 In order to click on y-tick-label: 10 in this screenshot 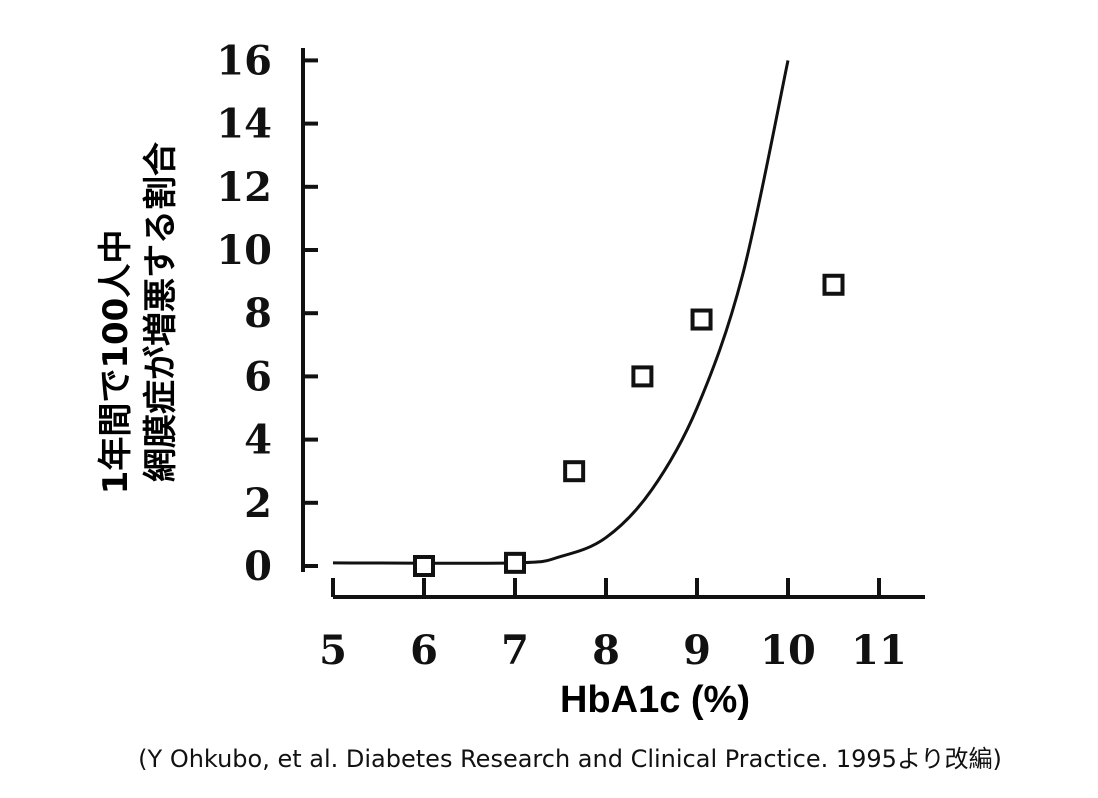, I will do `click(244, 250)`.